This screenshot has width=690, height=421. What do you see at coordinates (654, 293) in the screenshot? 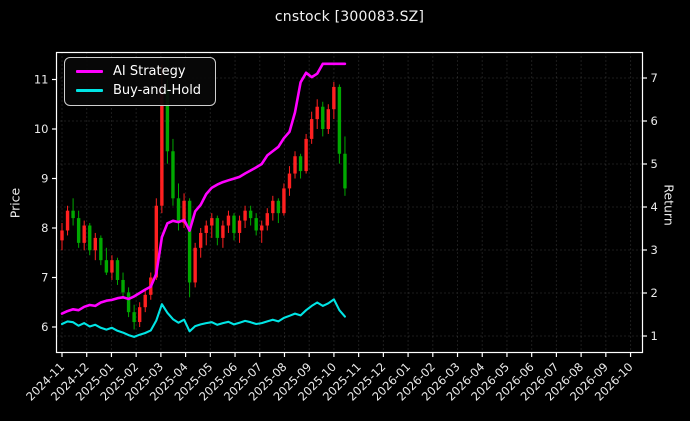
I see `return-tick-label: 2` at bounding box center [654, 293].